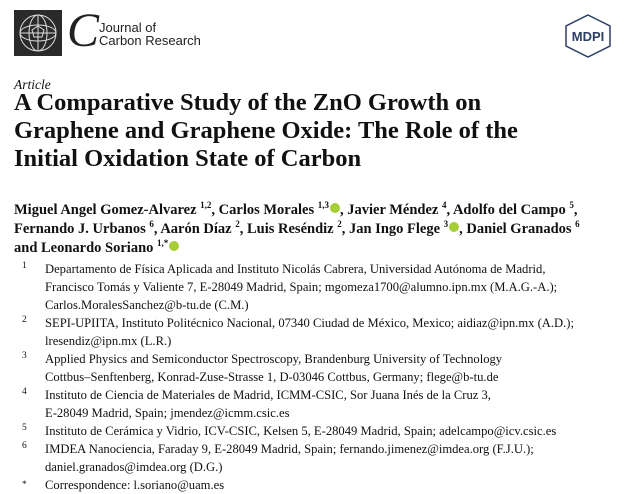 The height and width of the screenshot is (494, 640). What do you see at coordinates (128, 27) in the screenshot?
I see `journal-name-line1: Journal of` at bounding box center [128, 27].